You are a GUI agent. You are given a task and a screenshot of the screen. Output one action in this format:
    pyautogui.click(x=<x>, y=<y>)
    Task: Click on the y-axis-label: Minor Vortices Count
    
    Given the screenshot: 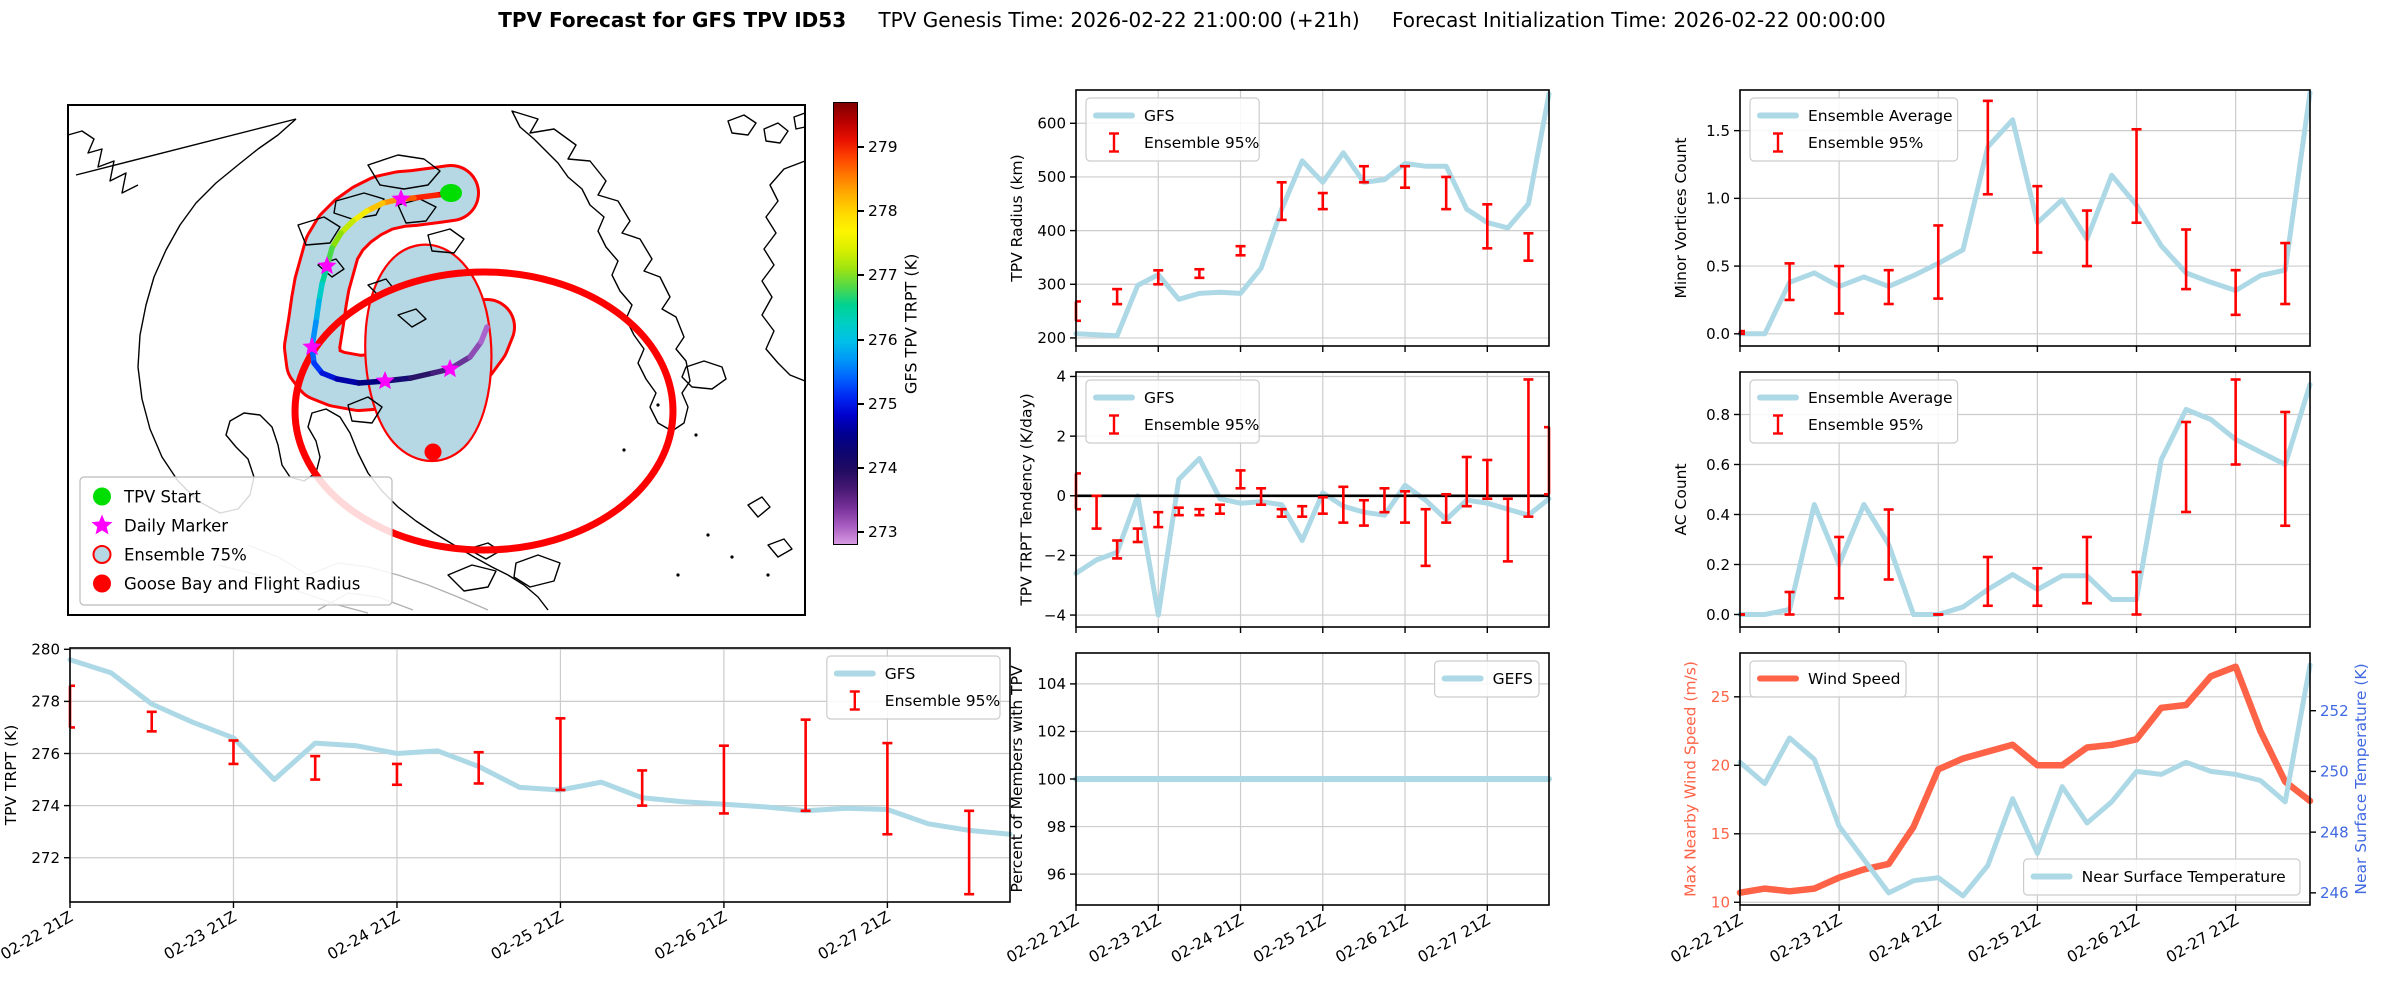 What is the action you would take?
    pyautogui.click(x=1681, y=217)
    